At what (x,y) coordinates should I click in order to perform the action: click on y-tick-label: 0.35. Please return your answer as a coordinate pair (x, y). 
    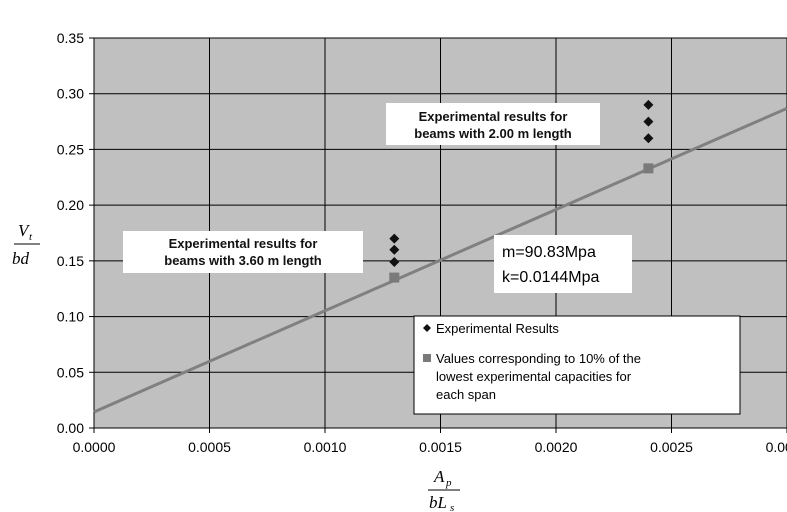
    Looking at the image, I should click on (70, 38).